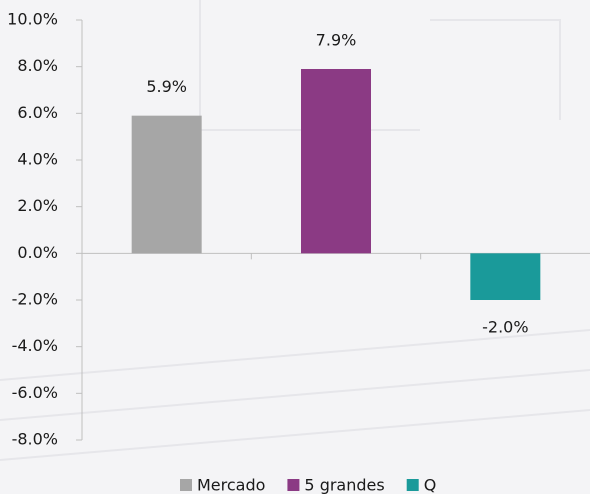  Describe the element at coordinates (37, 159) in the screenshot. I see `y-tick-label: 4.0%` at that location.